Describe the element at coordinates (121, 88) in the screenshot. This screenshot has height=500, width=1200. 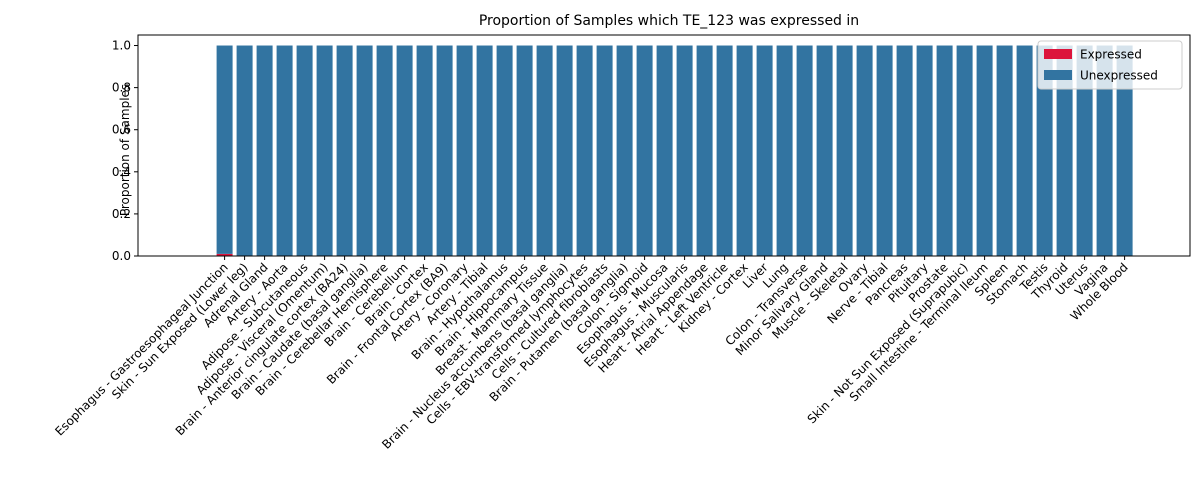
I see `y-tick-label-4: 0.8` at that location.